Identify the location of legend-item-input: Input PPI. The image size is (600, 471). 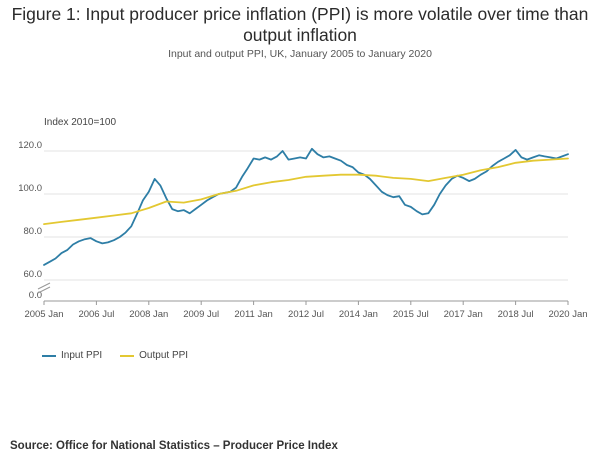
(72, 355).